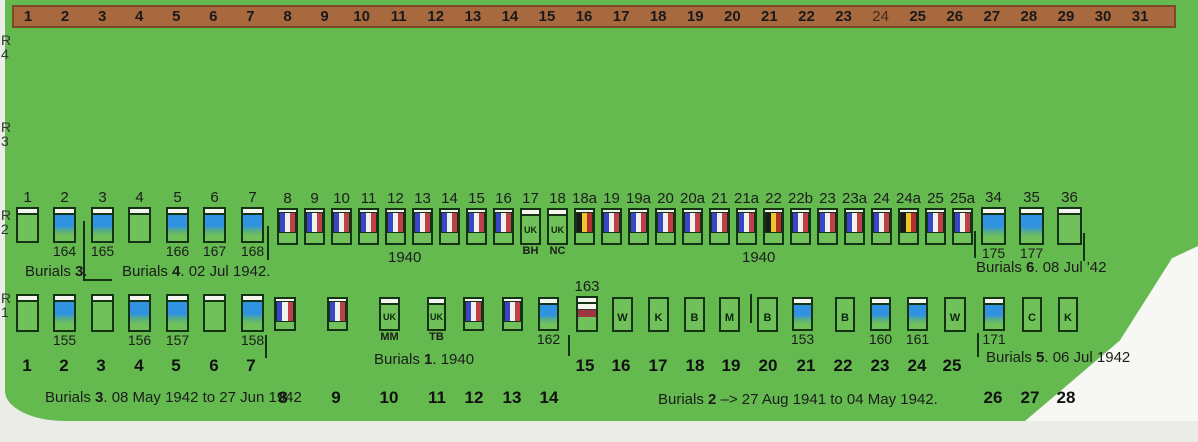 The height and width of the screenshot is (442, 1198). I want to click on plot-number: 2, so click(64, 365).